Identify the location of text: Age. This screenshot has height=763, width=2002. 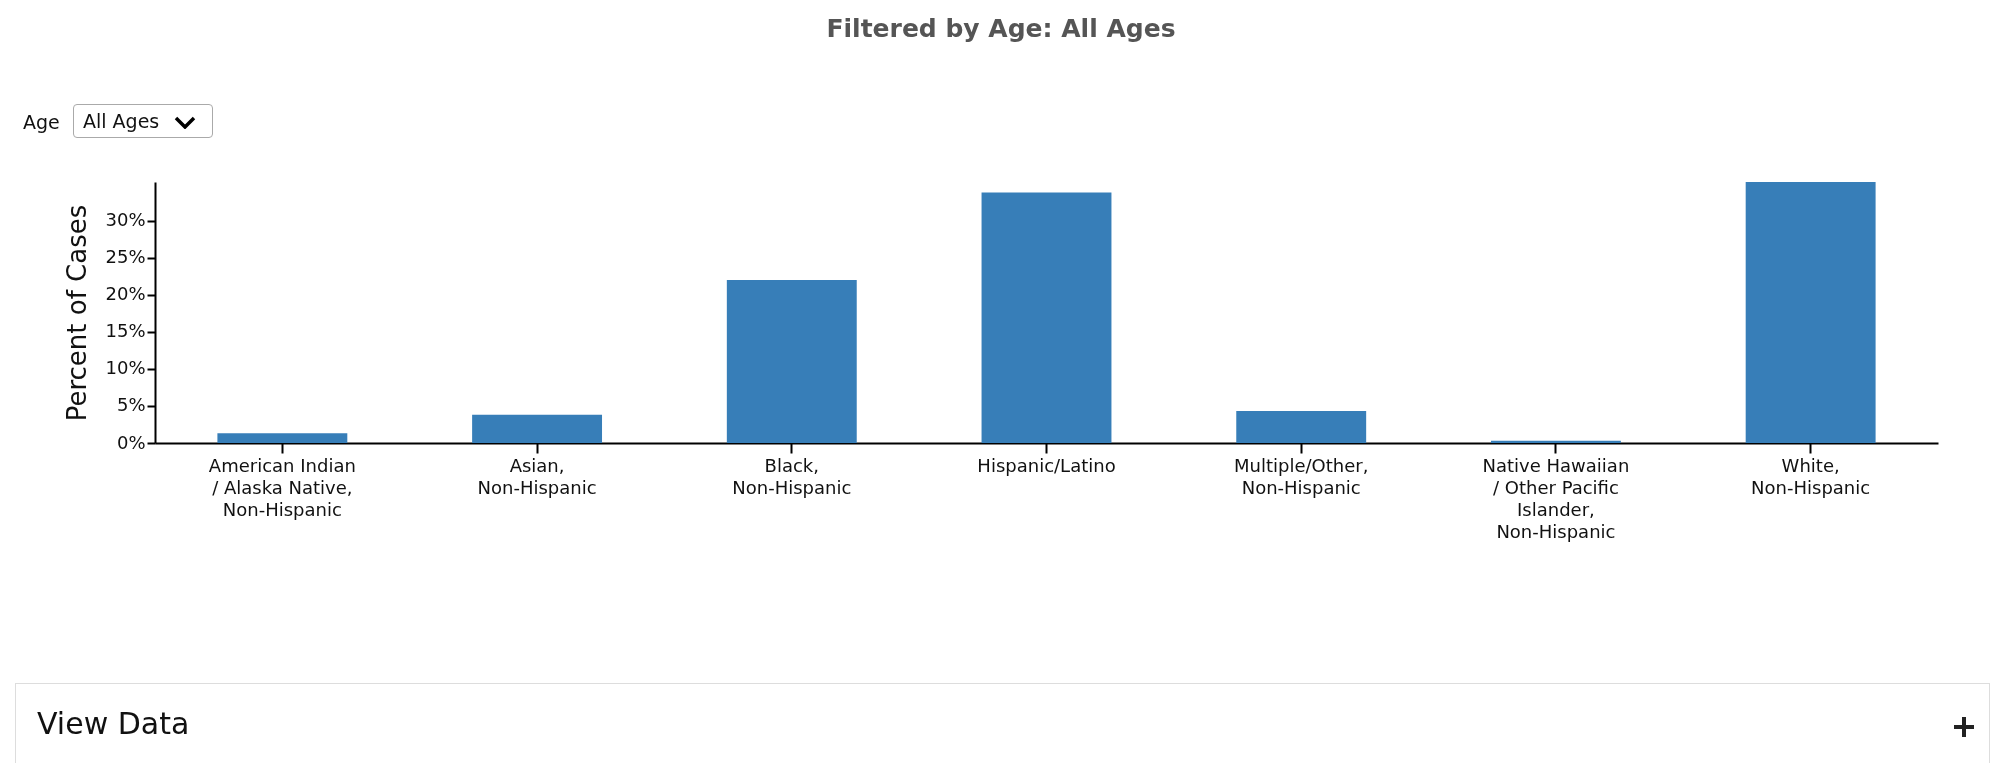
(41, 122).